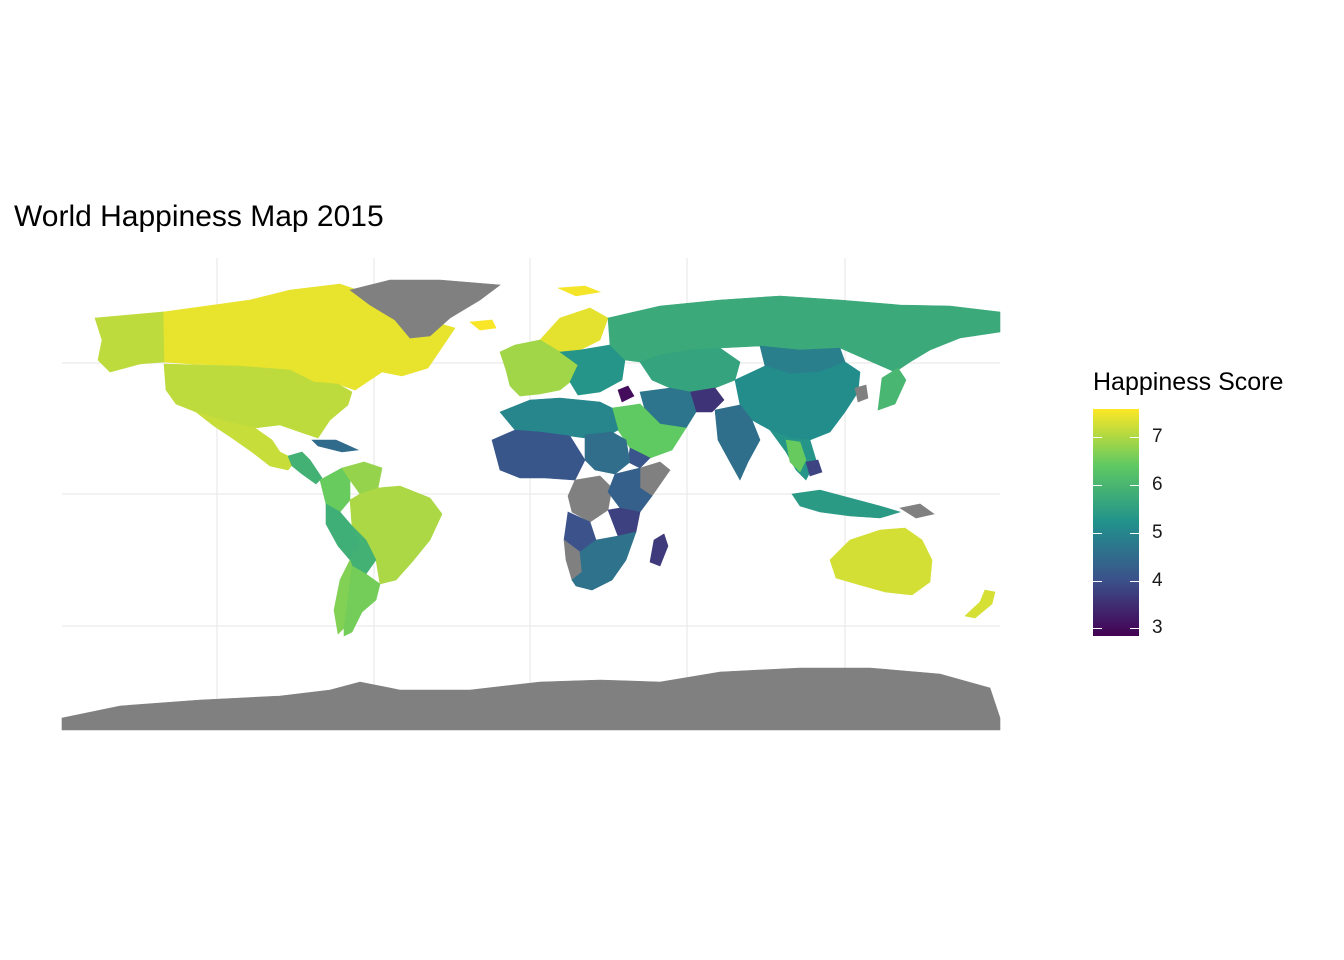 This screenshot has height=960, width=1344. Describe the element at coordinates (590, 499) in the screenshot. I see `region-dr-congo` at that location.